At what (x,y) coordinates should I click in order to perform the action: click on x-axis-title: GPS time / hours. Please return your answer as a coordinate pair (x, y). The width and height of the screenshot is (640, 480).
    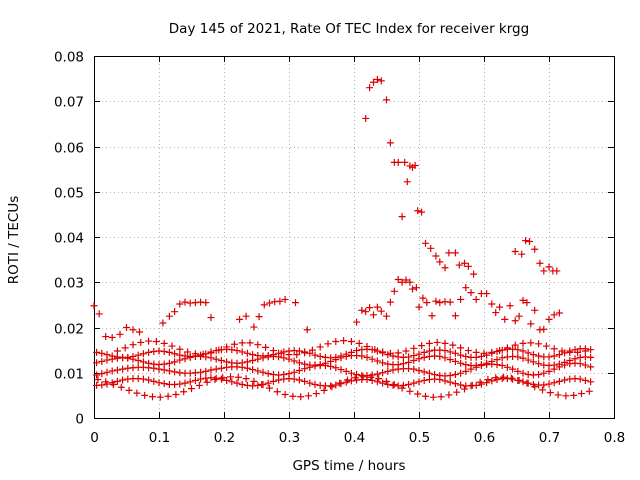
    Looking at the image, I should click on (348, 466).